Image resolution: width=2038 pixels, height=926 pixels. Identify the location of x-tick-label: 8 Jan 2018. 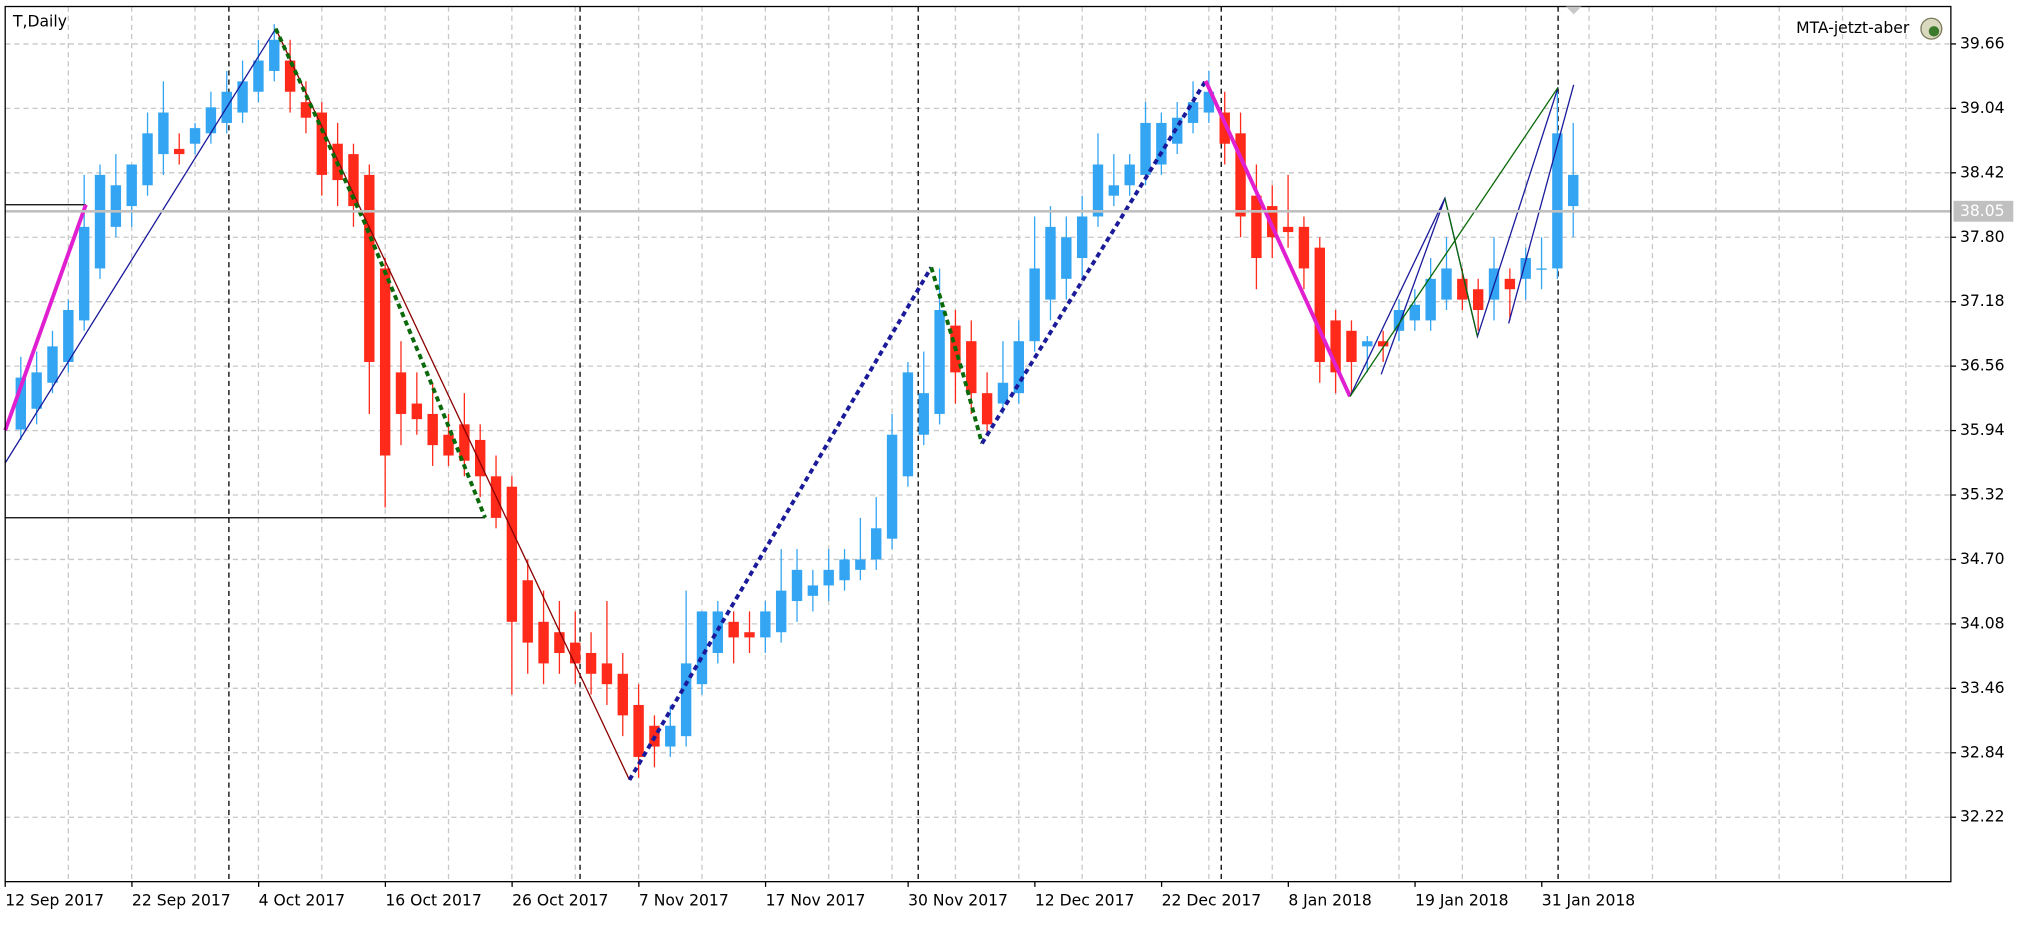
(1330, 901).